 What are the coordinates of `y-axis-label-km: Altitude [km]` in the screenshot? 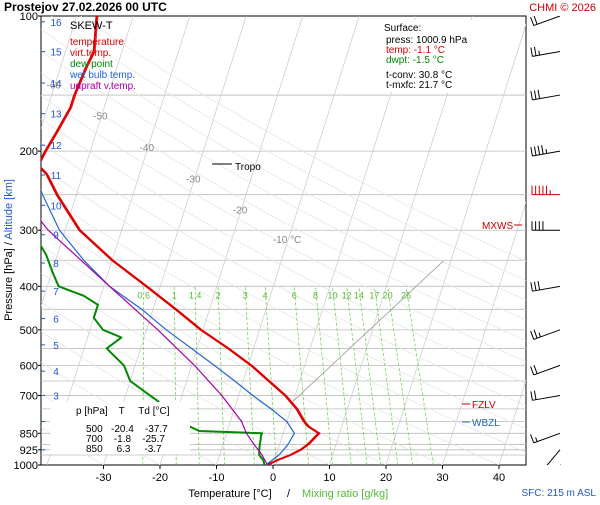 It's located at (9, 209).